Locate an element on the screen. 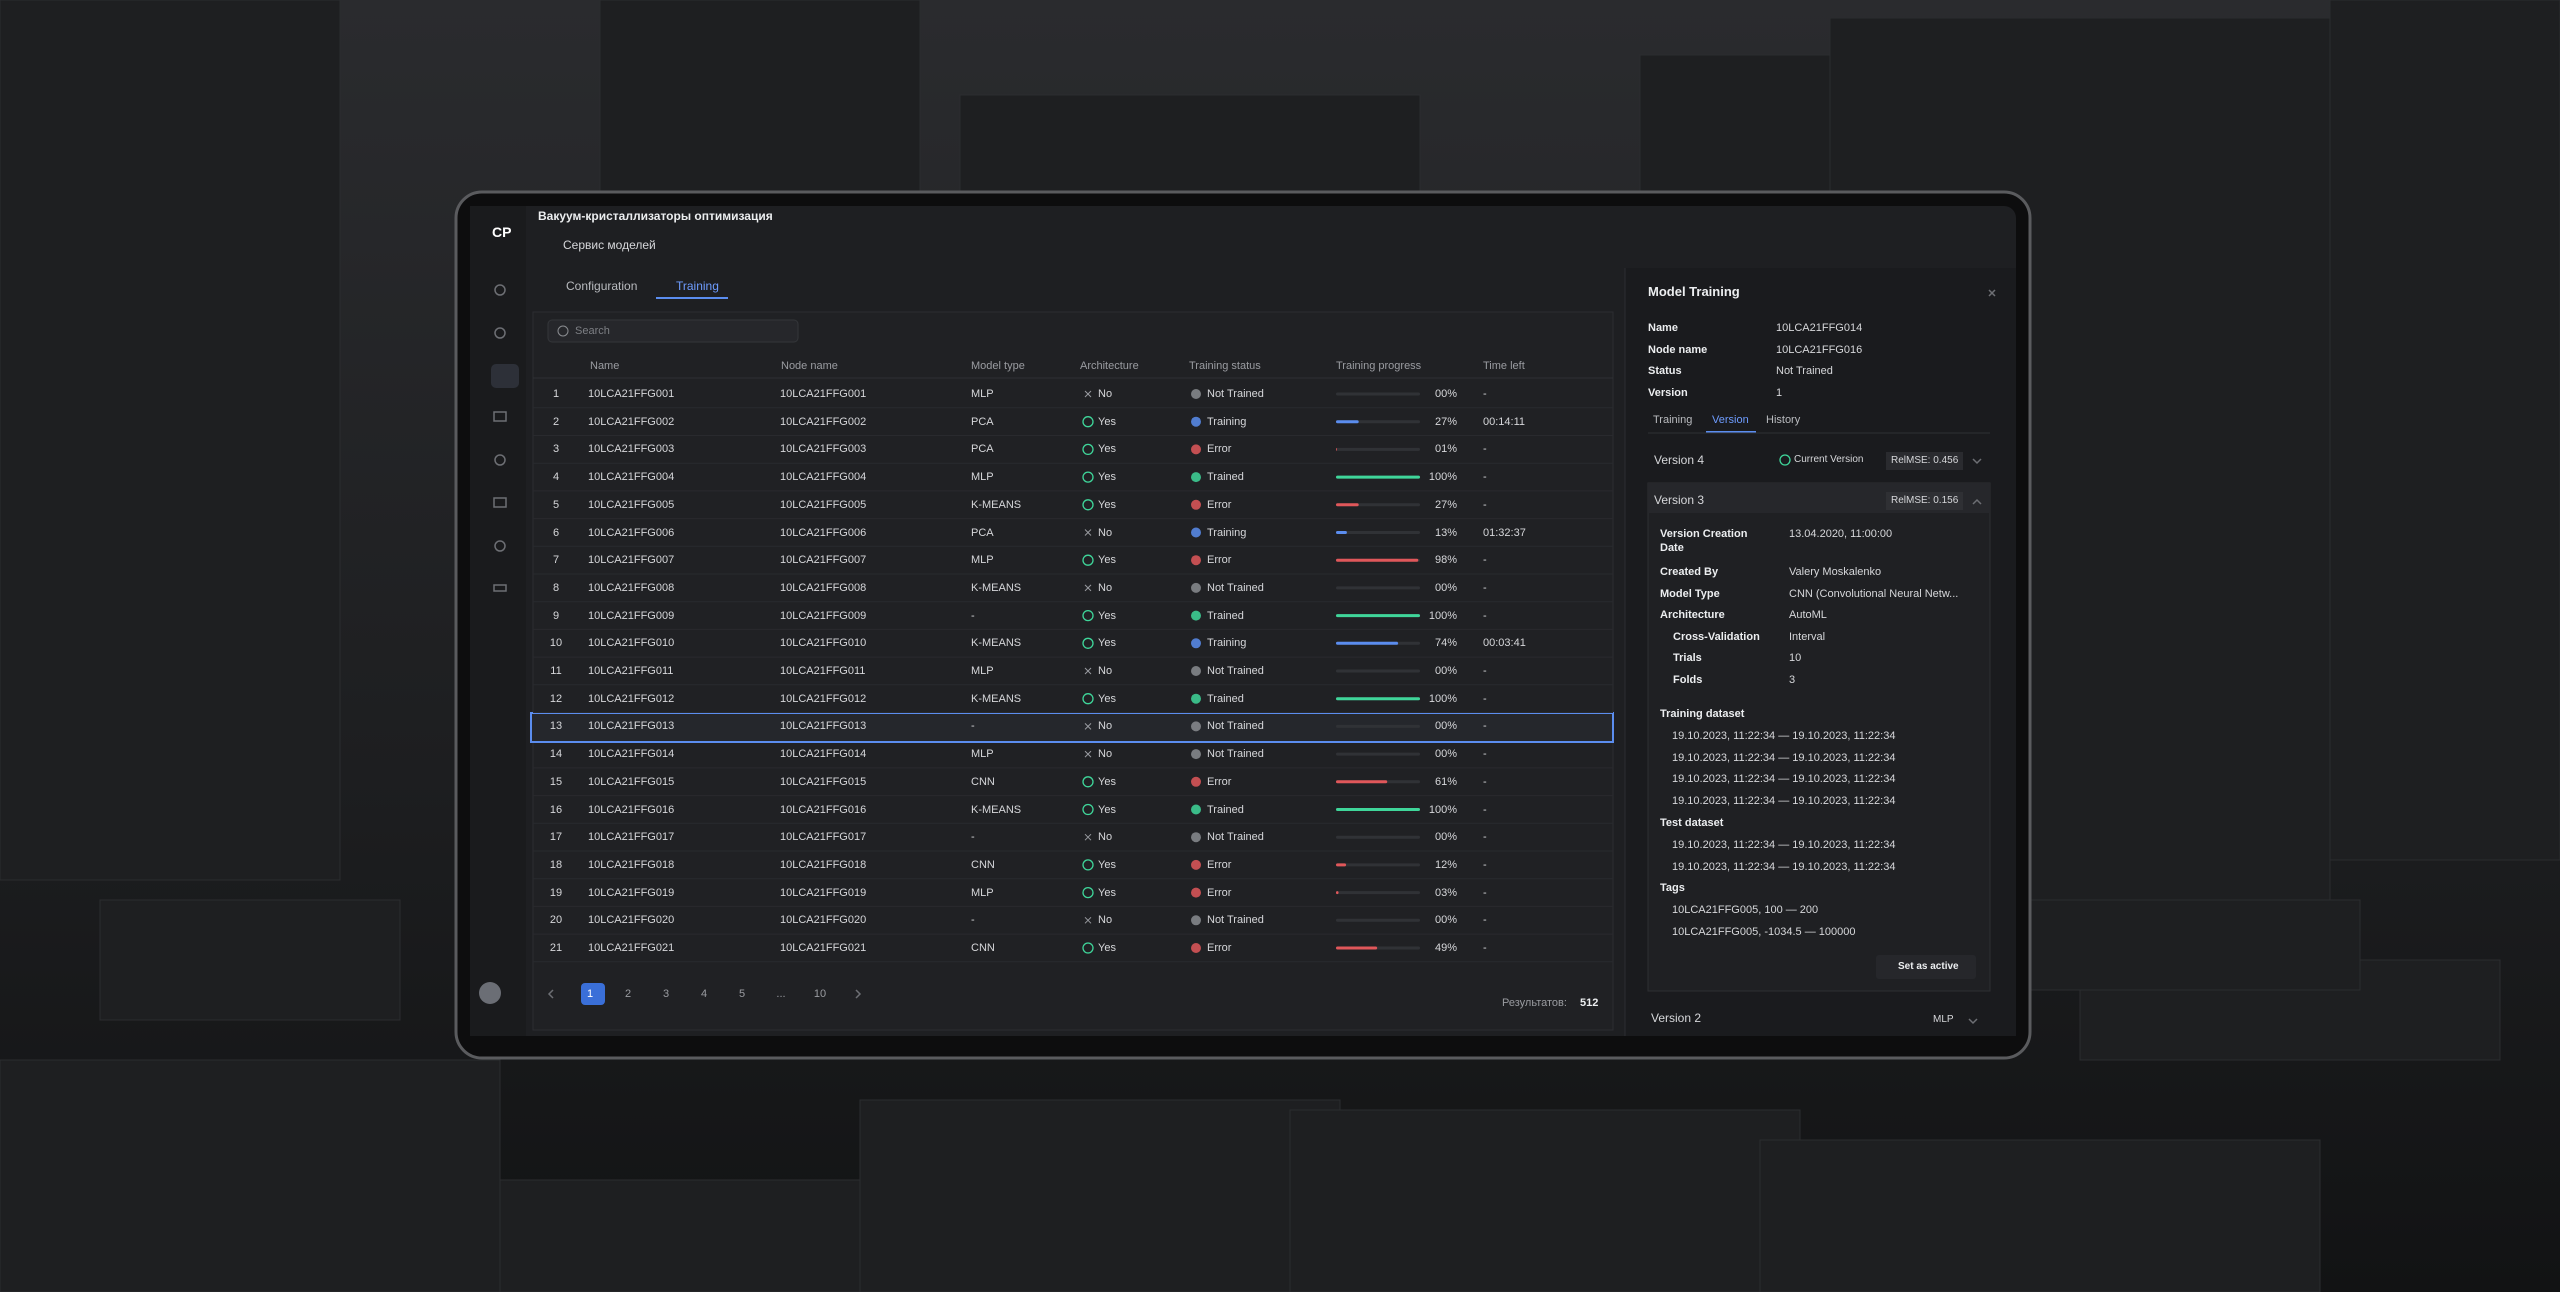  cell-name: 10LCA21FFG010 is located at coordinates (631, 643).